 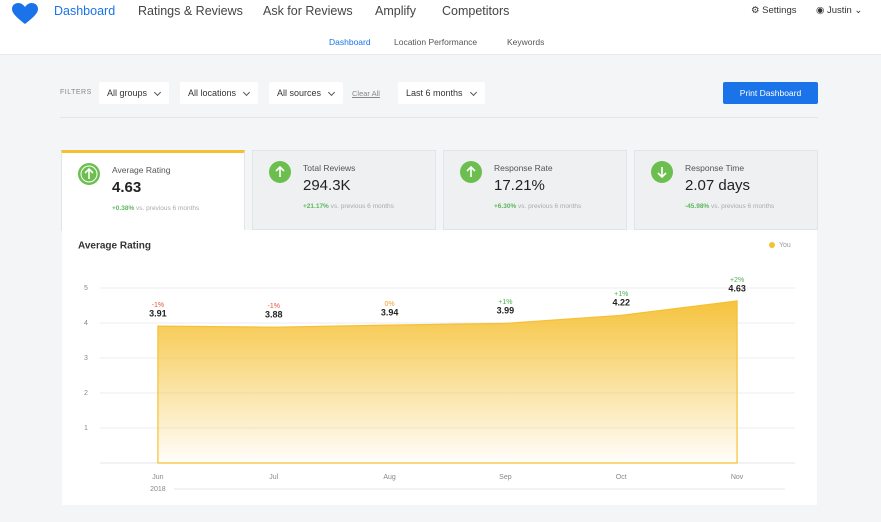 What do you see at coordinates (86, 358) in the screenshot?
I see `y-tick-label: 3` at bounding box center [86, 358].